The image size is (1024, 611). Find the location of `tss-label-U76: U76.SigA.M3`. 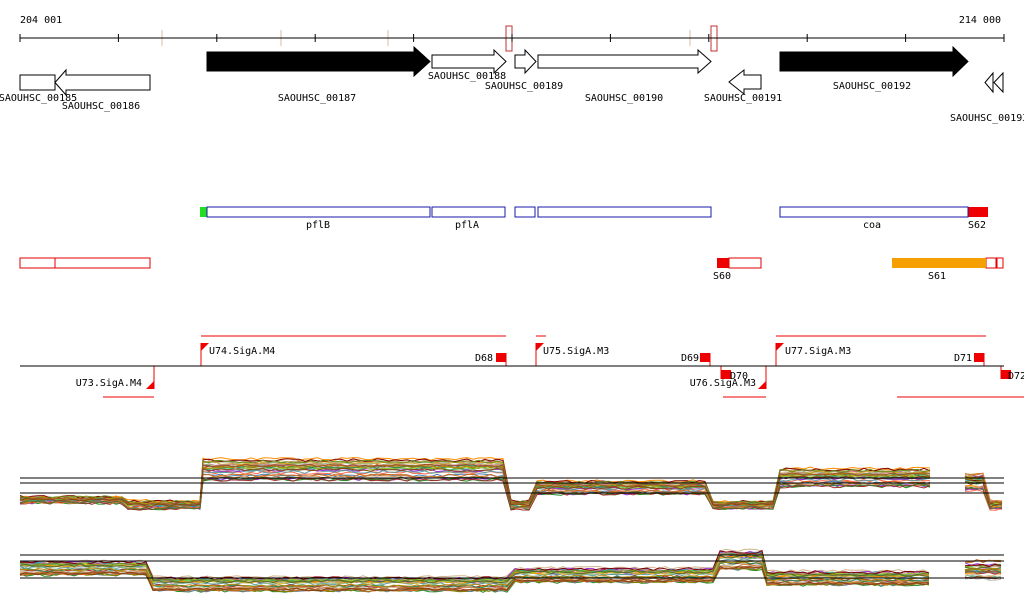

tss-label-U76: U76.SigA.M3 is located at coordinates (723, 383).